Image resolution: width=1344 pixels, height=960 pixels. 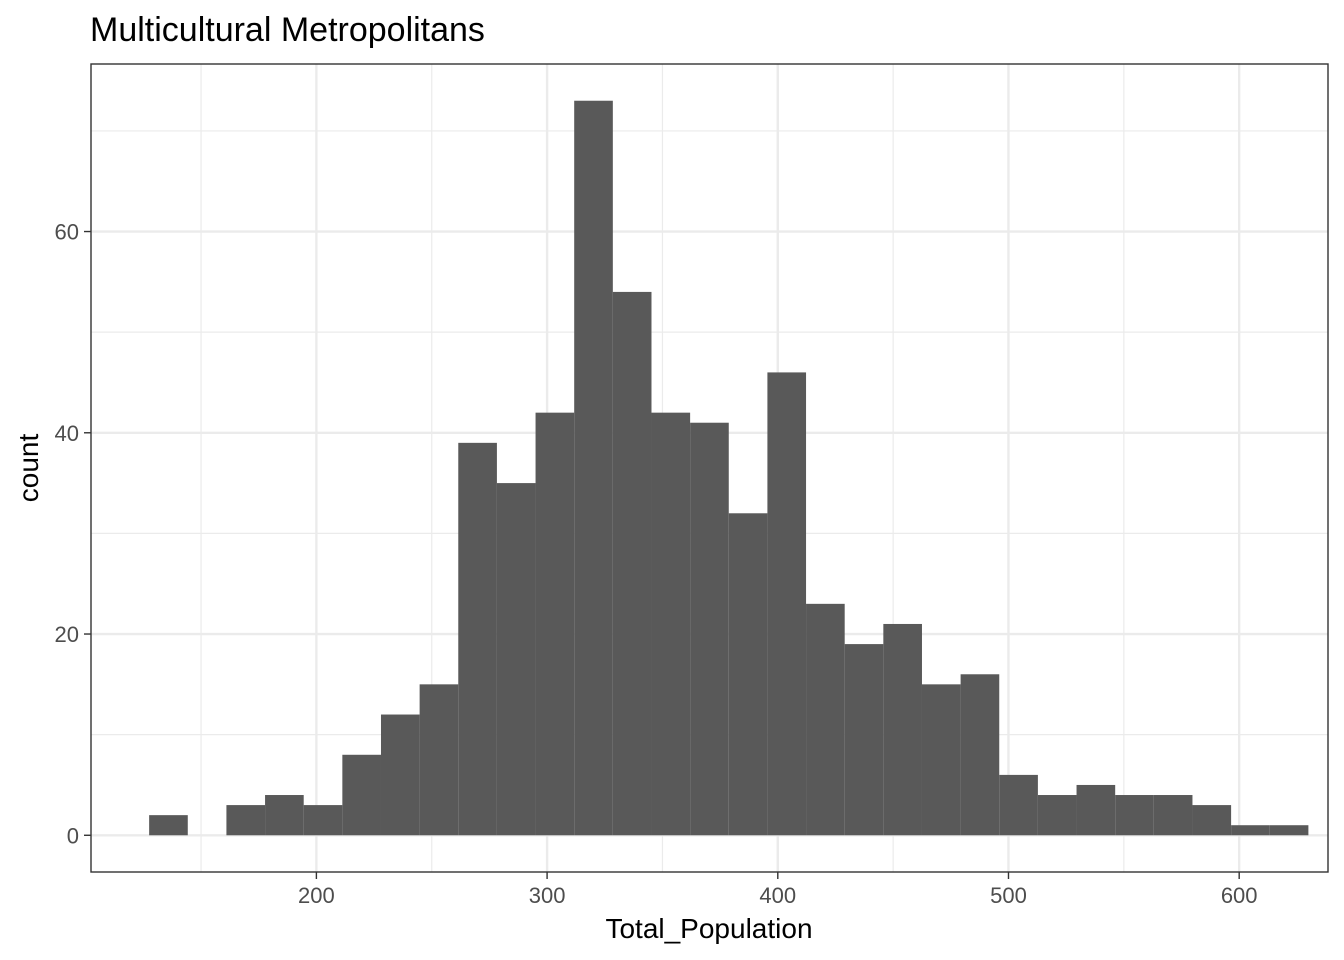 What do you see at coordinates (777, 895) in the screenshot?
I see `x-tick-label: 400` at bounding box center [777, 895].